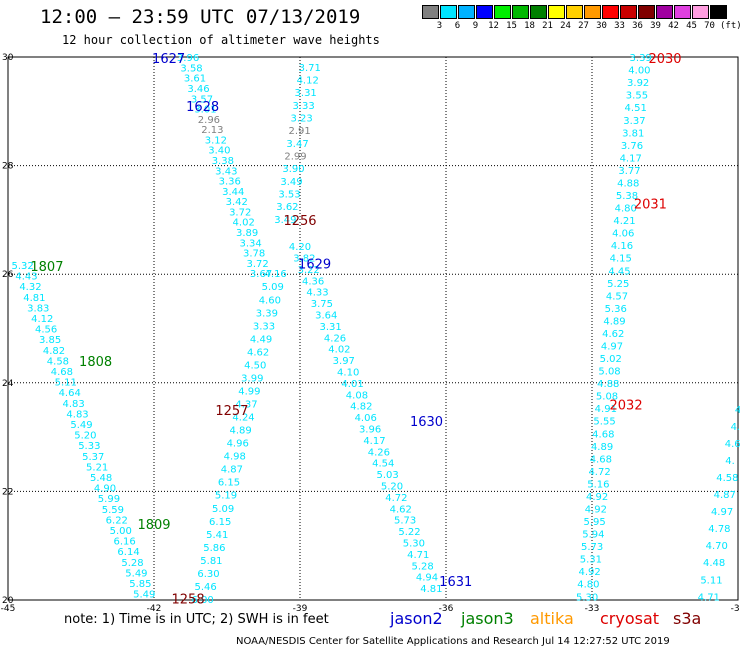 Image resolution: width=740 pixels, height=650 pixels. What do you see at coordinates (624, 221) in the screenshot?
I see `wave-height-value: 4.21` at bounding box center [624, 221].